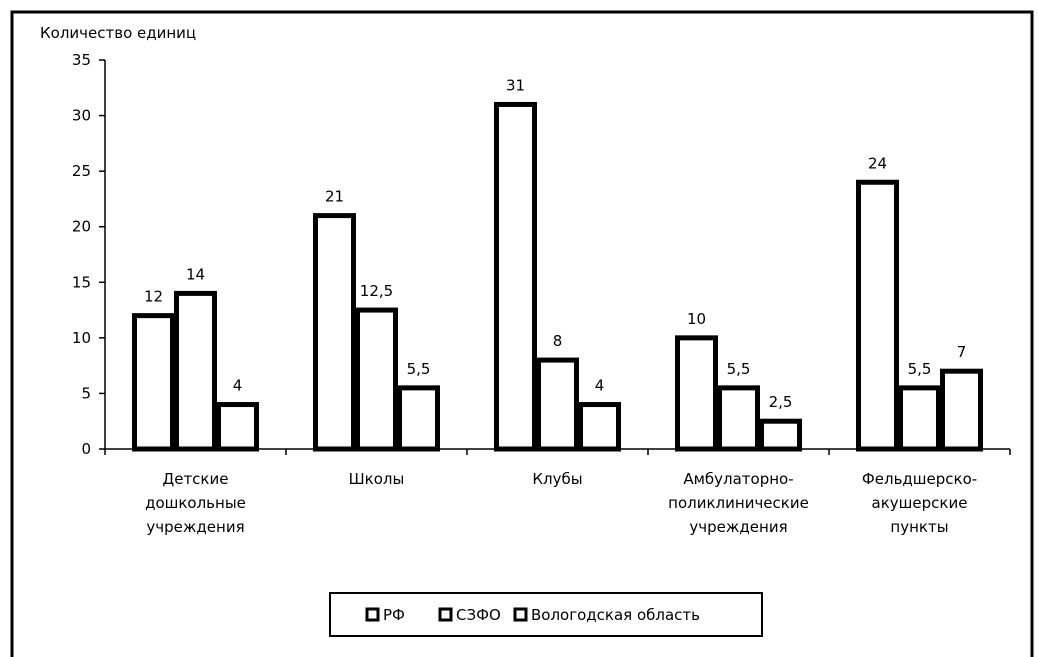 The image size is (1038, 657). What do you see at coordinates (195, 274) in the screenshot?
I see `data-label: 14` at bounding box center [195, 274].